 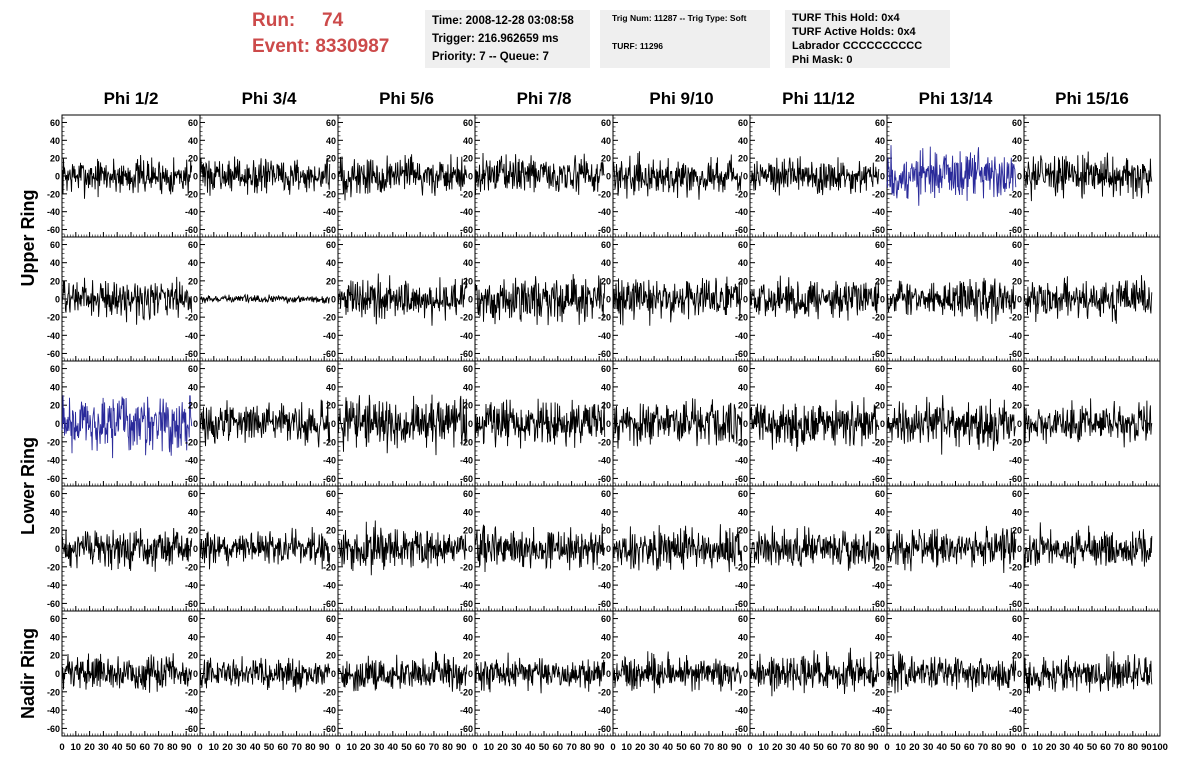 What do you see at coordinates (489, 747) in the screenshot?
I see `x-tick-label: 10` at bounding box center [489, 747].